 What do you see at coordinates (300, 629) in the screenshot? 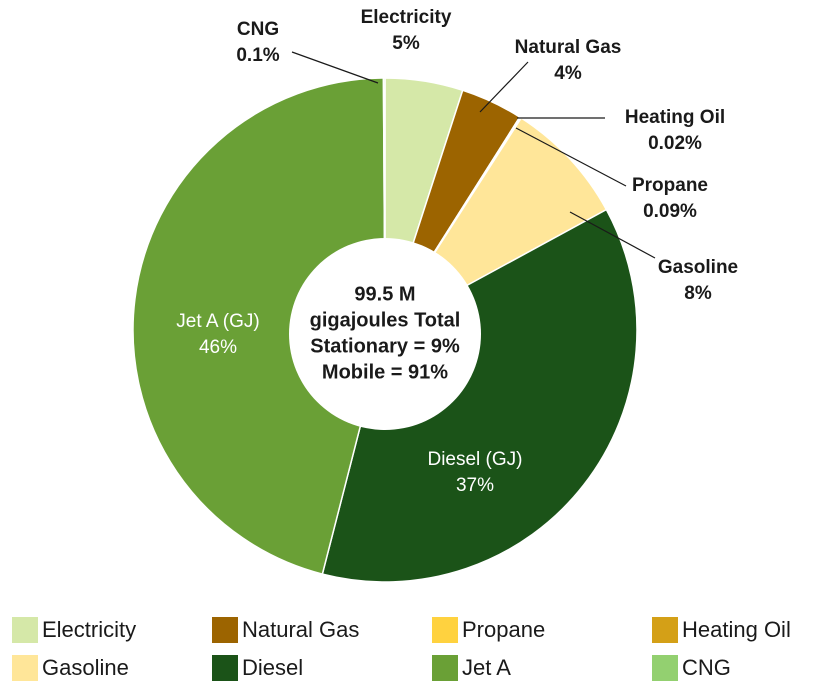
I see `legend-label: Natural Gas` at bounding box center [300, 629].